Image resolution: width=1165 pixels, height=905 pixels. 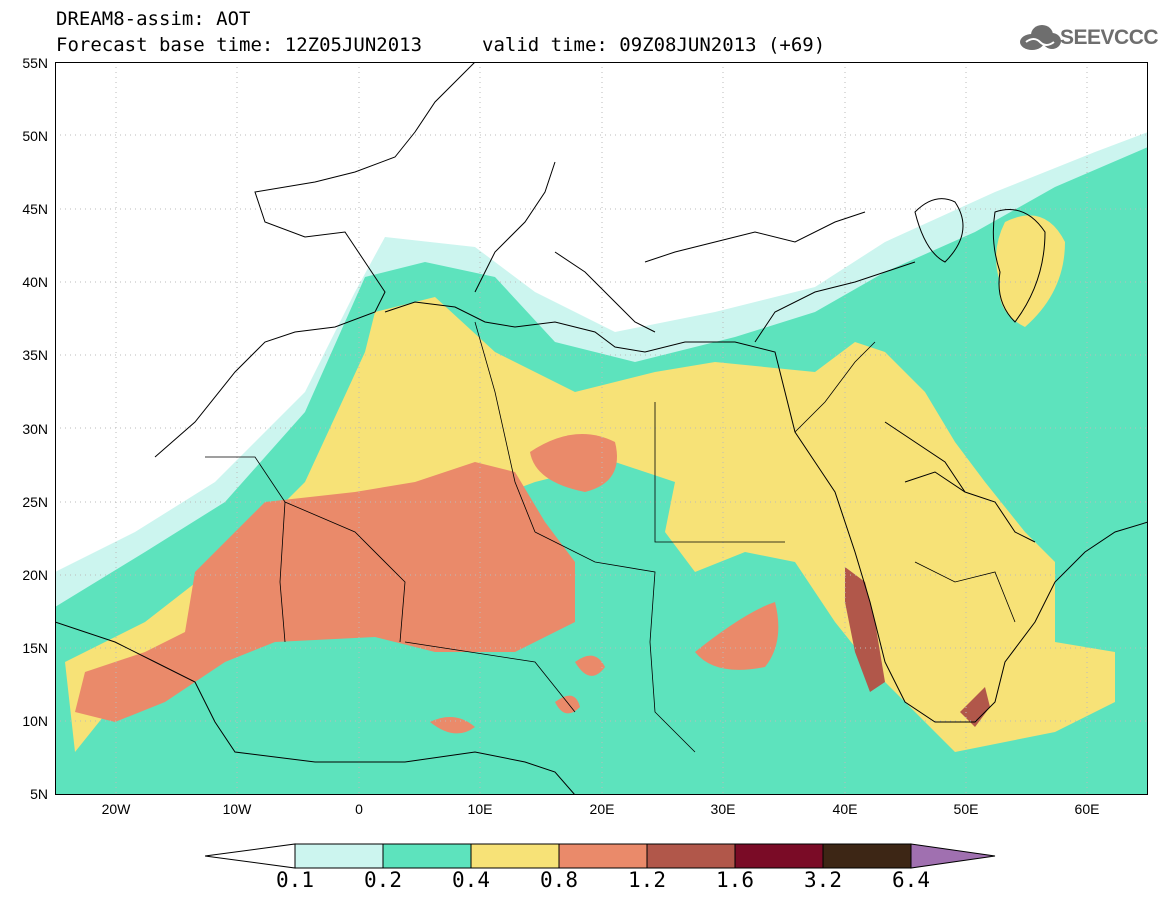 What do you see at coordinates (35, 209) in the screenshot?
I see `lat-label-45n: 45N` at bounding box center [35, 209].